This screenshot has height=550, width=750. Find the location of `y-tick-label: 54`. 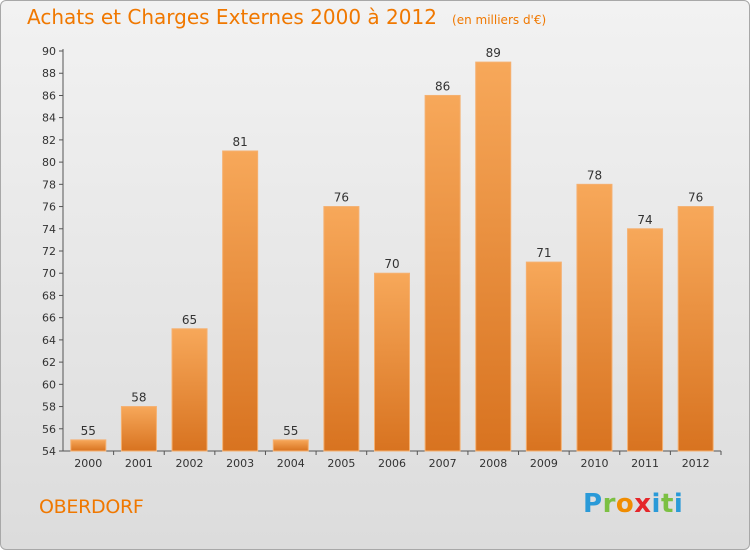

y-tick-label: 54 is located at coordinates (49, 451).